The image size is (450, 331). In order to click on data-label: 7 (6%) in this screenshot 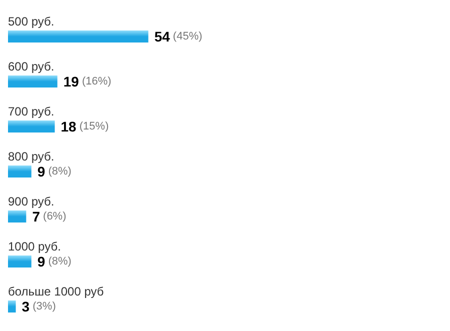, I will do `click(49, 216)`.